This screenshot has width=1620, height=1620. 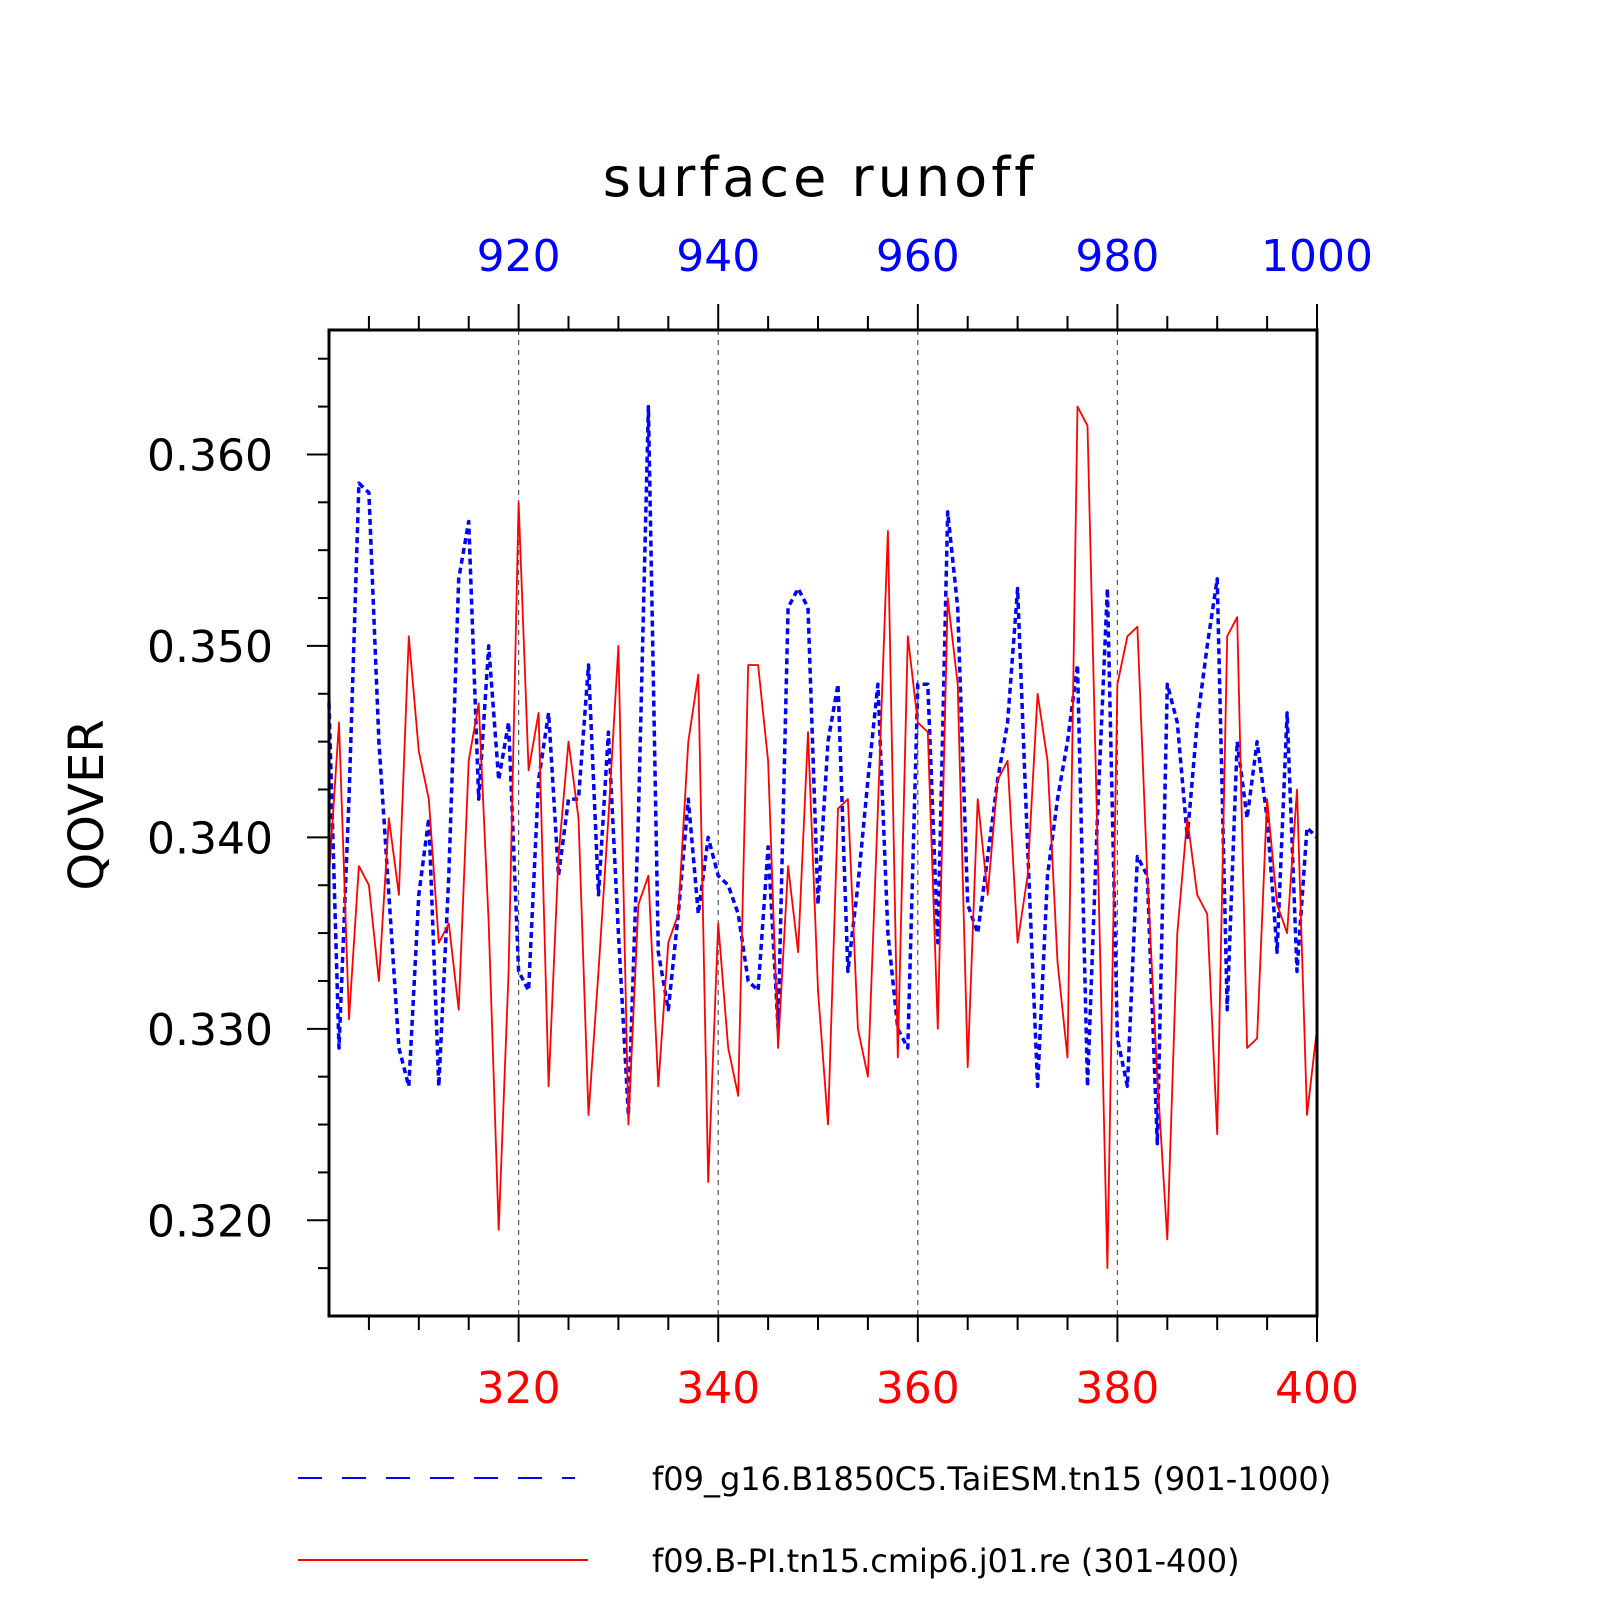 What do you see at coordinates (519, 1388) in the screenshot?
I see `bottom-tick-label: 320` at bounding box center [519, 1388].